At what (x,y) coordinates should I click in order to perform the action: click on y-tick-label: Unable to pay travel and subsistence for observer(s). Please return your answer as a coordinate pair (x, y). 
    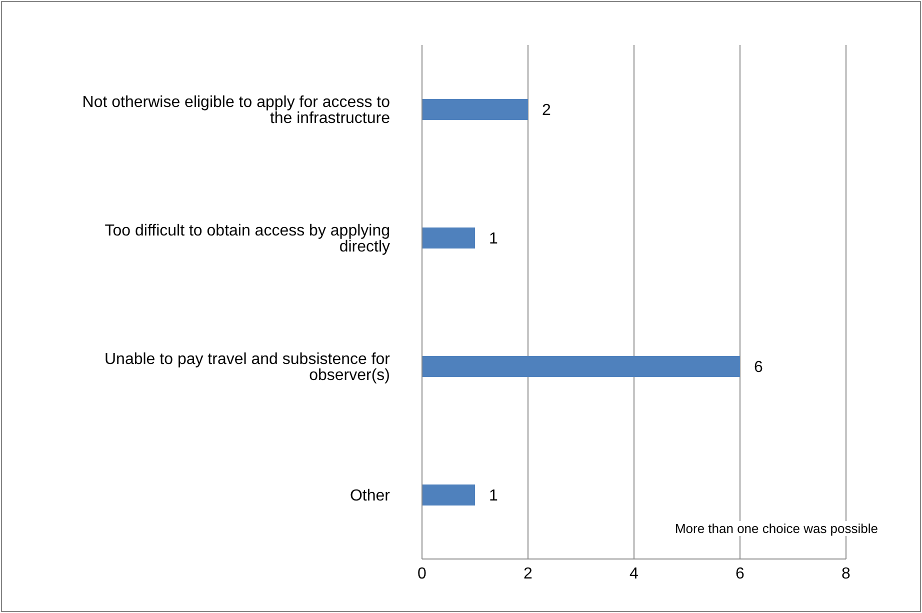
    Looking at the image, I should click on (247, 367).